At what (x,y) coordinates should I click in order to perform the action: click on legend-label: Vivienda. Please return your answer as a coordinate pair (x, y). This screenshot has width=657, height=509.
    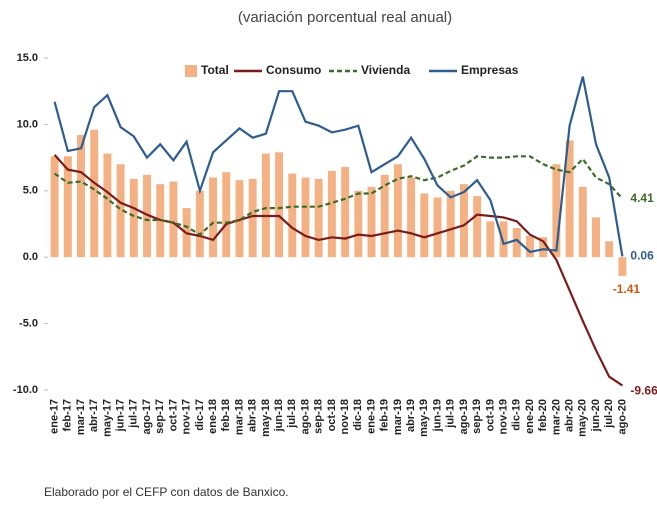
    Looking at the image, I should click on (385, 70).